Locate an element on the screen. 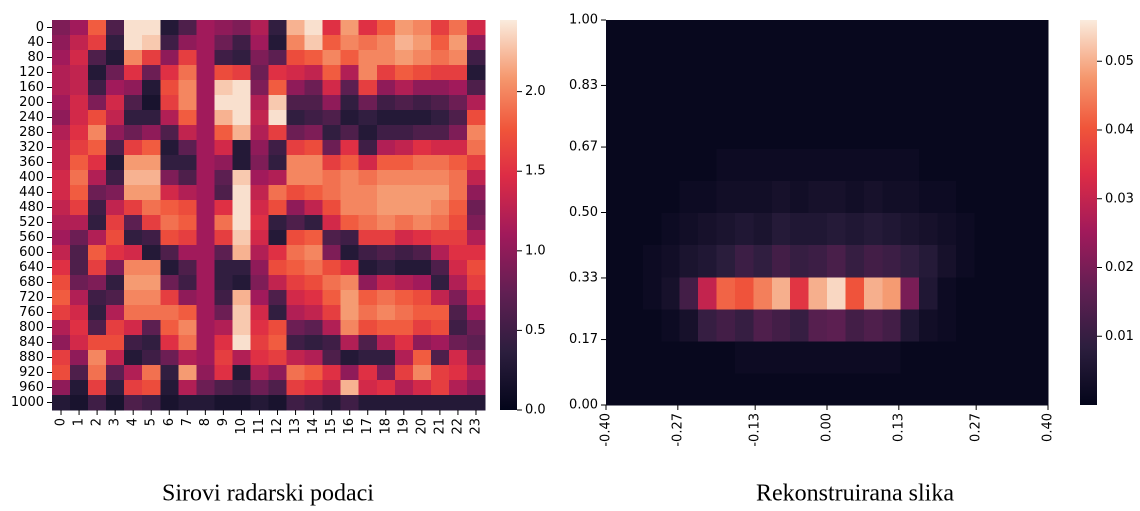 This screenshot has width=1140, height=511. x-tick-label: 22 is located at coordinates (457, 426).